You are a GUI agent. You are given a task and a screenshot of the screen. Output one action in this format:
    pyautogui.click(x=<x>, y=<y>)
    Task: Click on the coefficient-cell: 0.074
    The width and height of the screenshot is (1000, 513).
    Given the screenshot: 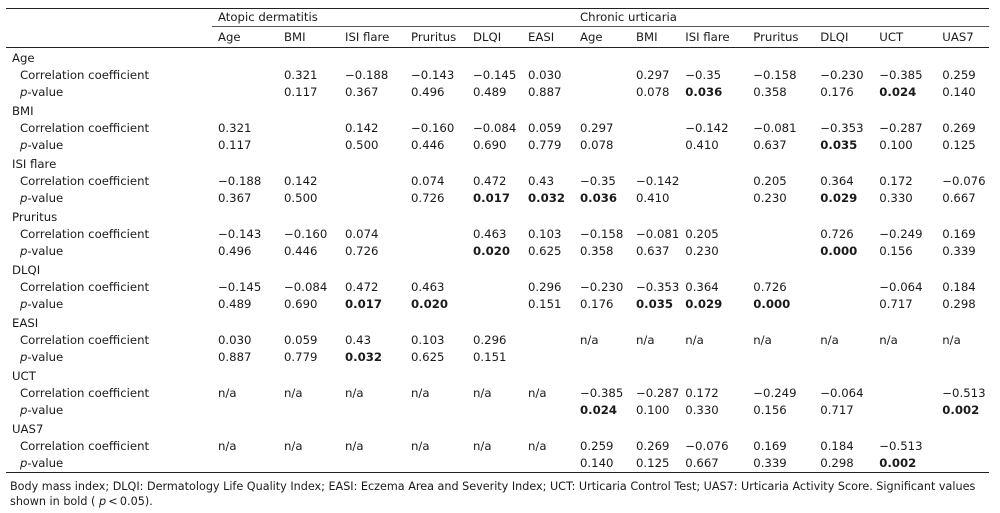 What is the action you would take?
    pyautogui.click(x=428, y=181)
    